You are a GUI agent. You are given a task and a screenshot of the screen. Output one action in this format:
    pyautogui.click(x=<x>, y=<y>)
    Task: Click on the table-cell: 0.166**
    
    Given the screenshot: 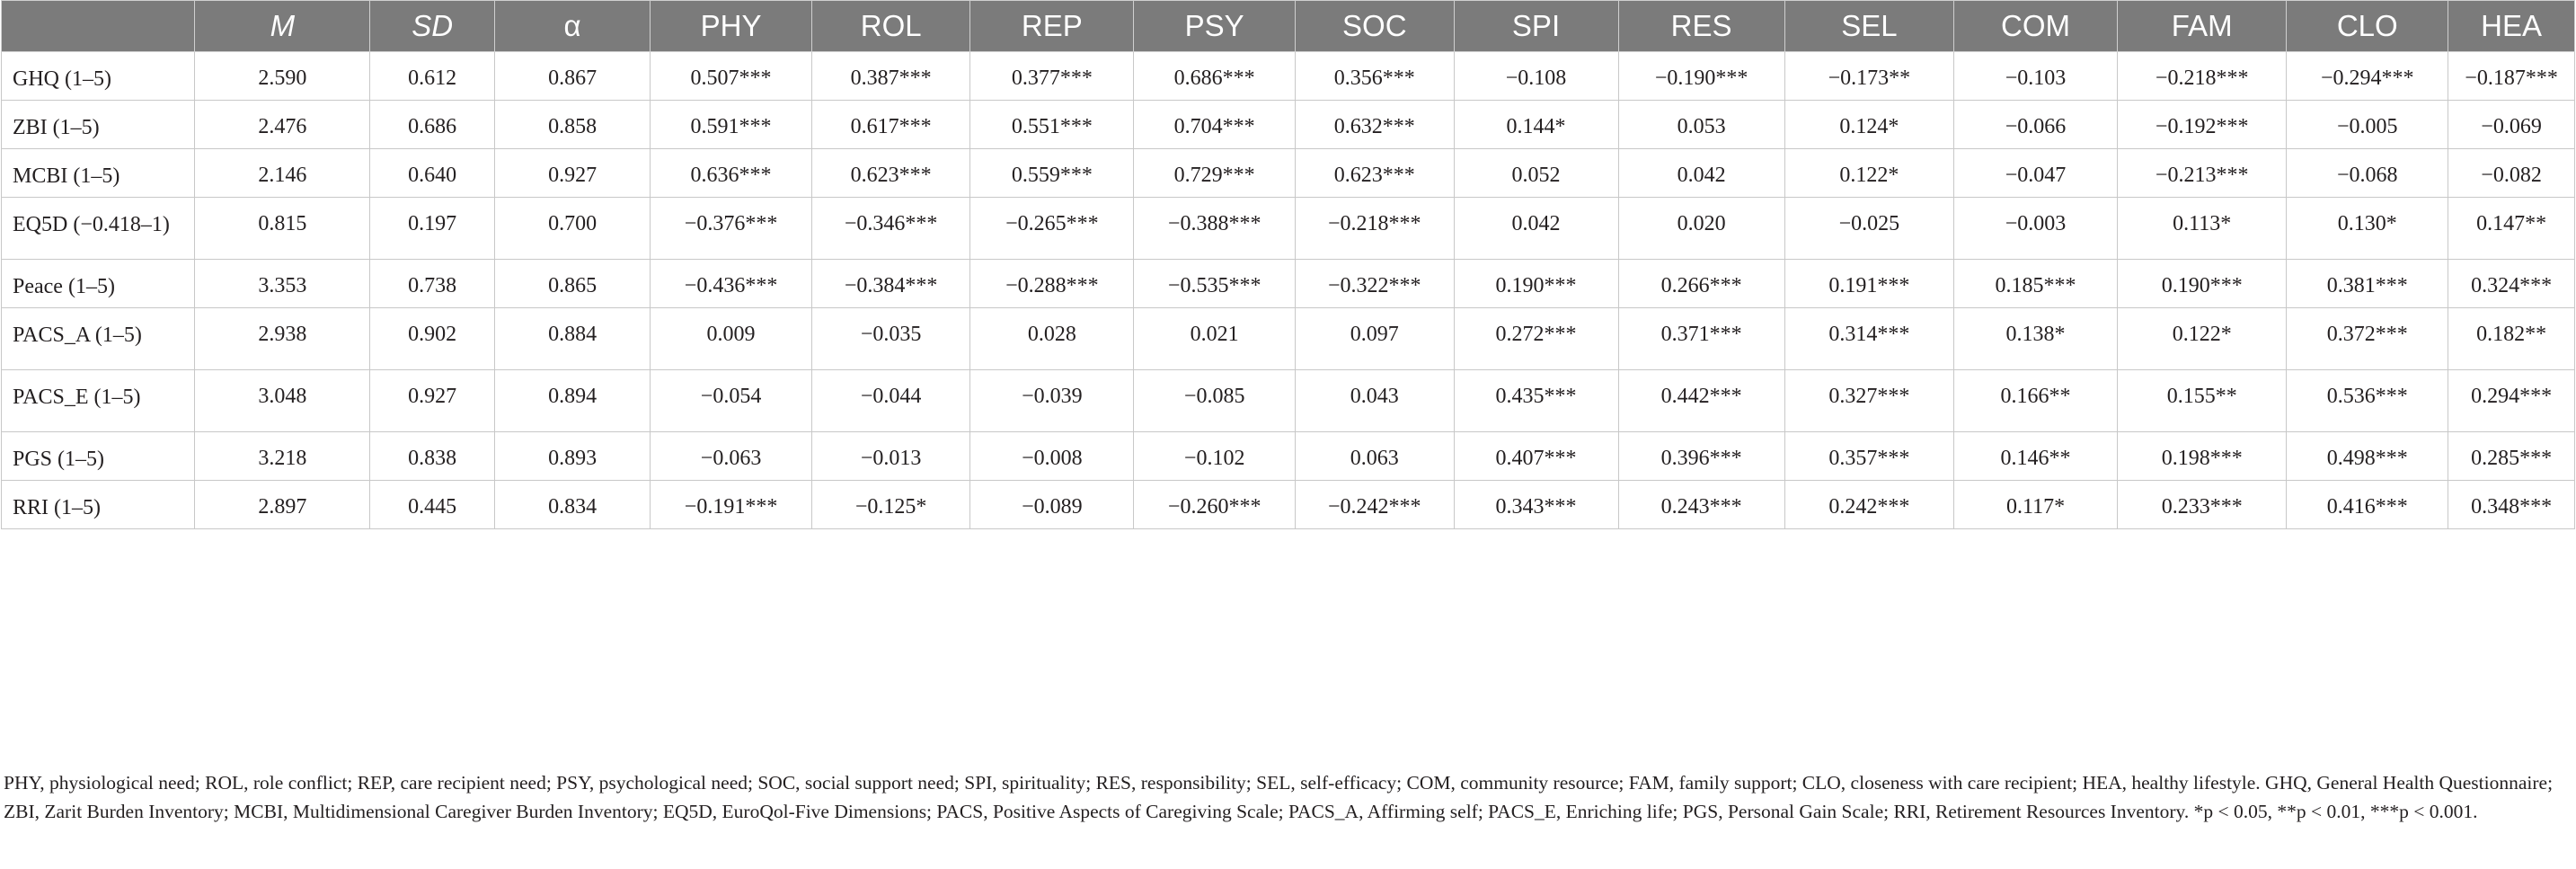 What is the action you would take?
    pyautogui.click(x=2036, y=400)
    